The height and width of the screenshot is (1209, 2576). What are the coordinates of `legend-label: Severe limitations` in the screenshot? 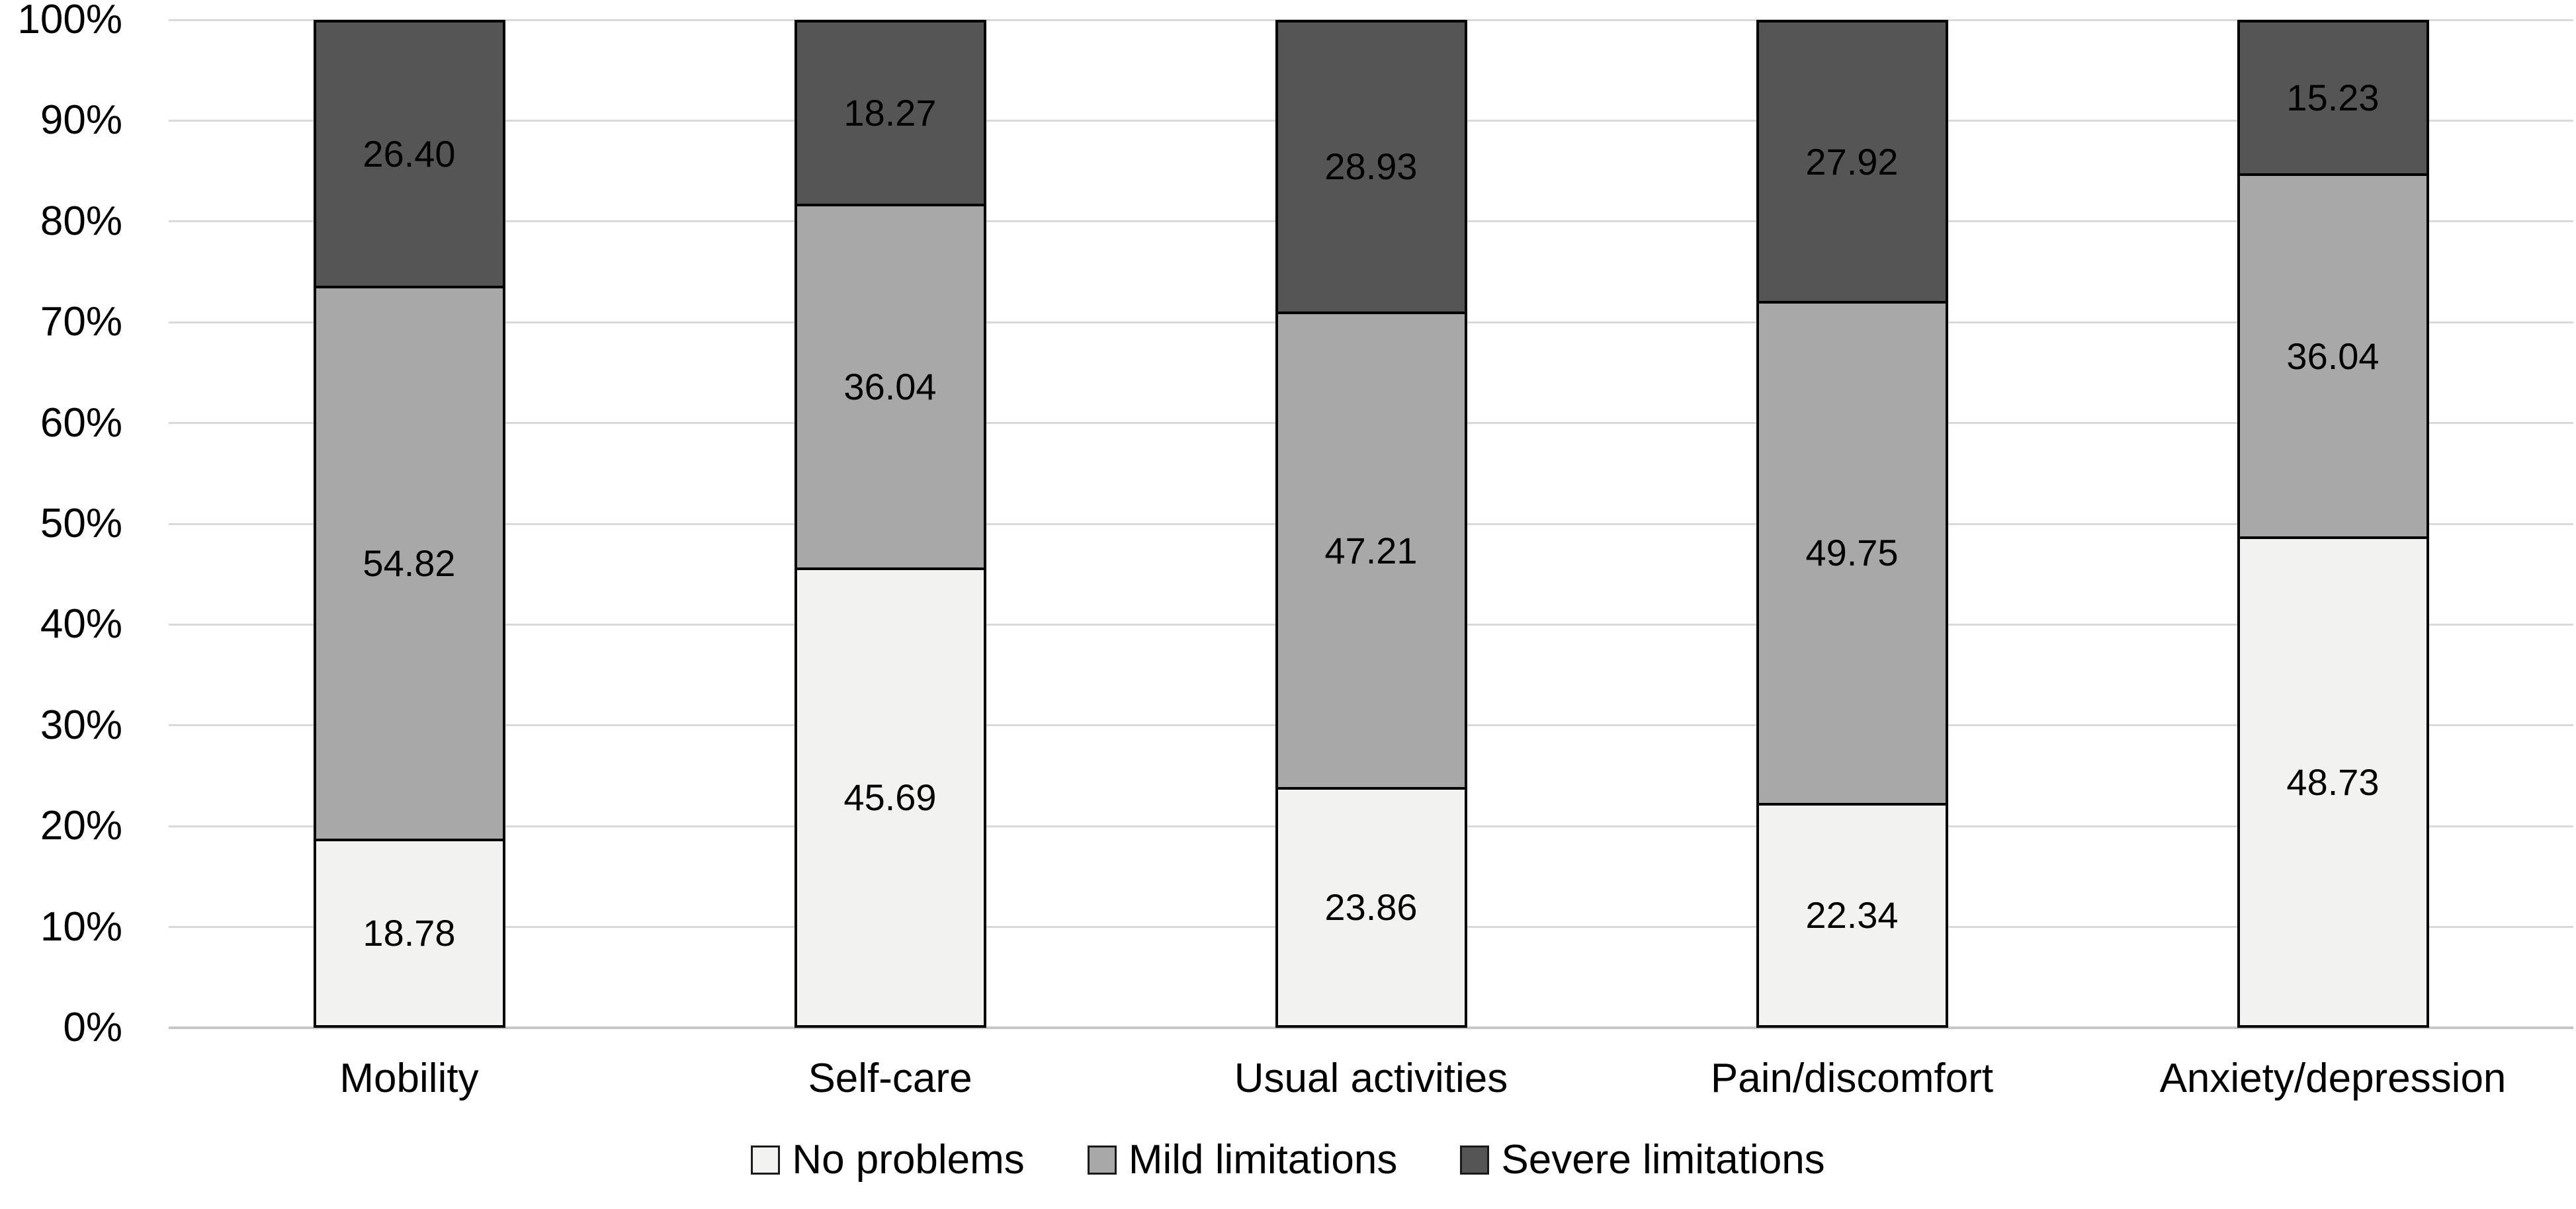 It's located at (1663, 1160).